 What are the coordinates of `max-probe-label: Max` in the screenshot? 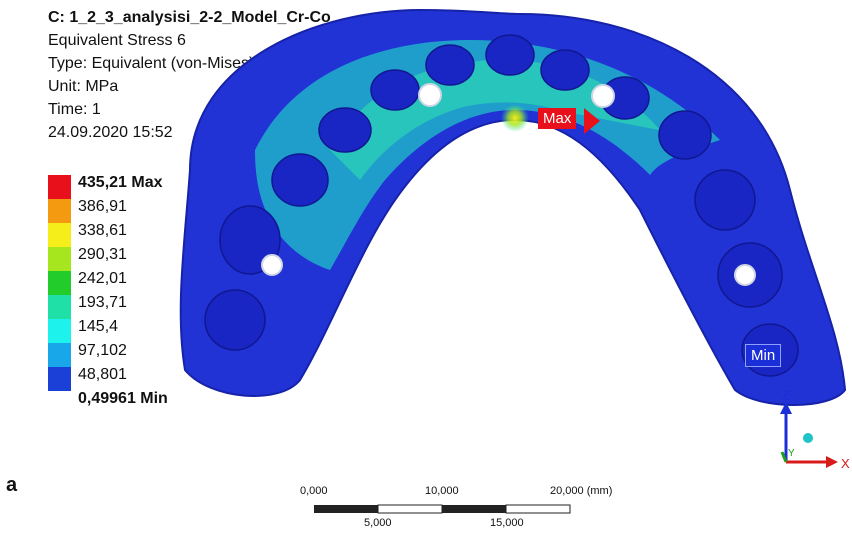 It's located at (557, 118).